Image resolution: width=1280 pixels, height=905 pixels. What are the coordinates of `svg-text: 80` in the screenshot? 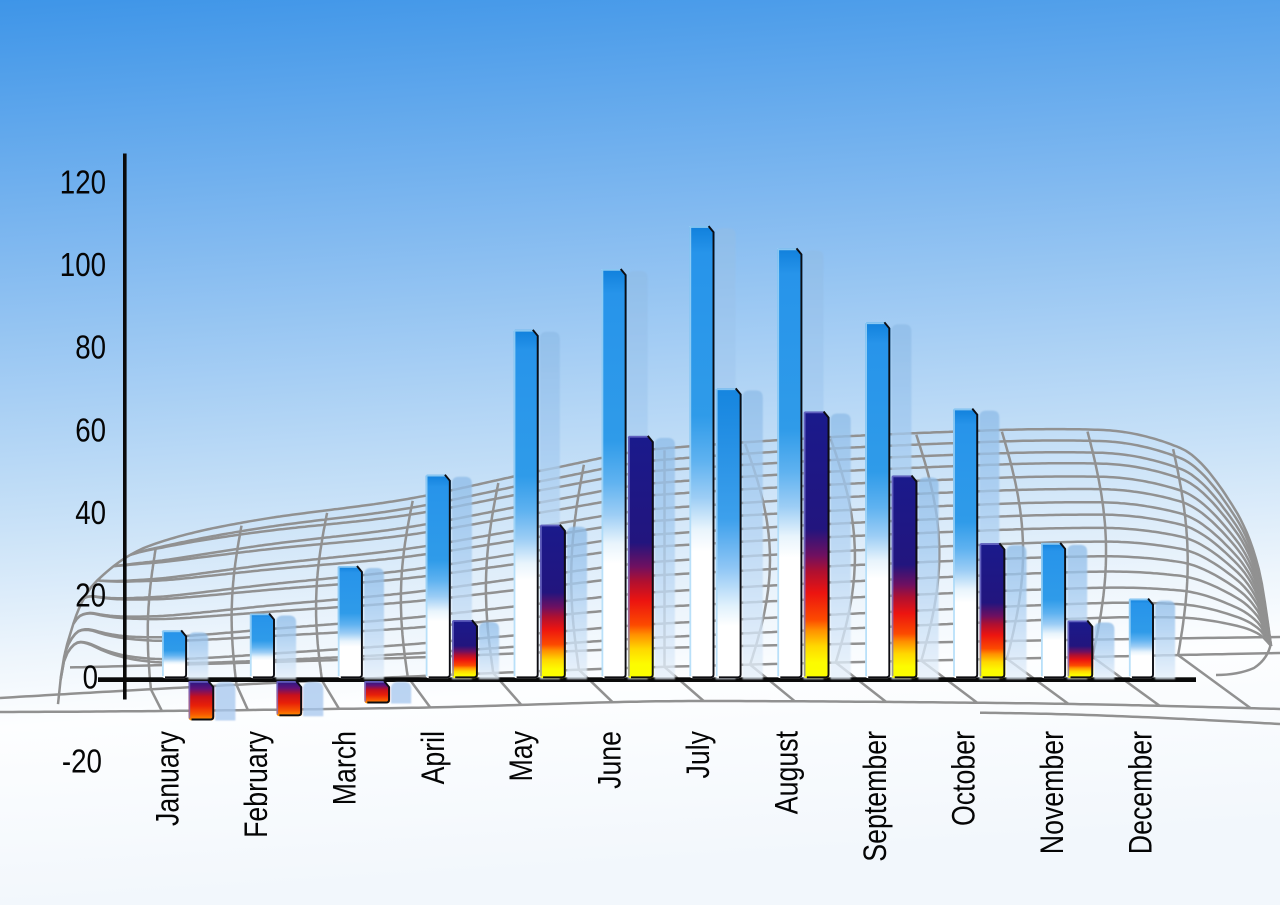 It's located at (90, 347).